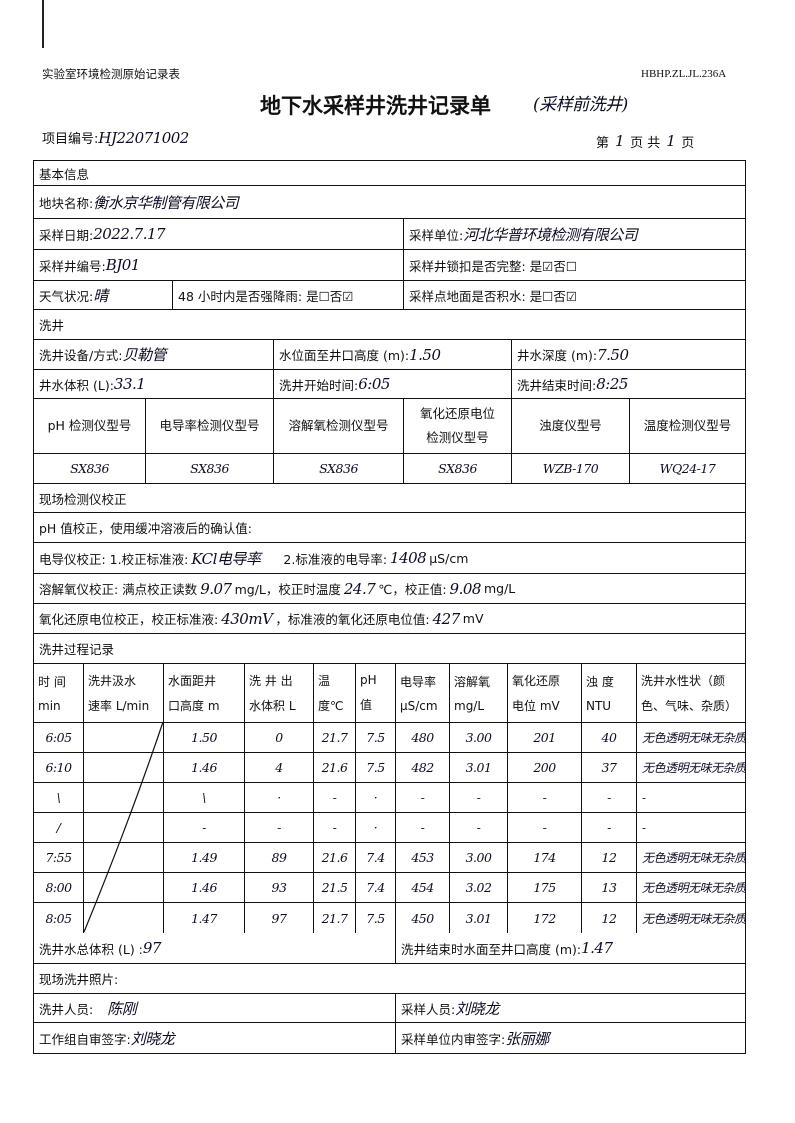 This screenshot has height=1123, width=795. Describe the element at coordinates (527, 1038) in the screenshot. I see `unit-review-signature: 张丽娜` at that location.